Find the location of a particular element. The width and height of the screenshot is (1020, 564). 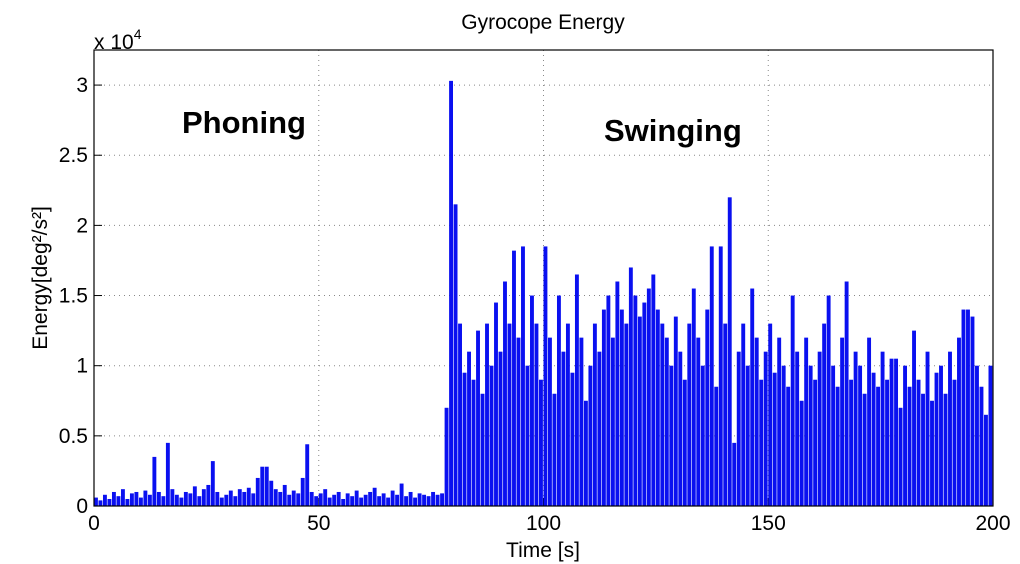

y-tick-label: 1.5 is located at coordinates (73, 296).